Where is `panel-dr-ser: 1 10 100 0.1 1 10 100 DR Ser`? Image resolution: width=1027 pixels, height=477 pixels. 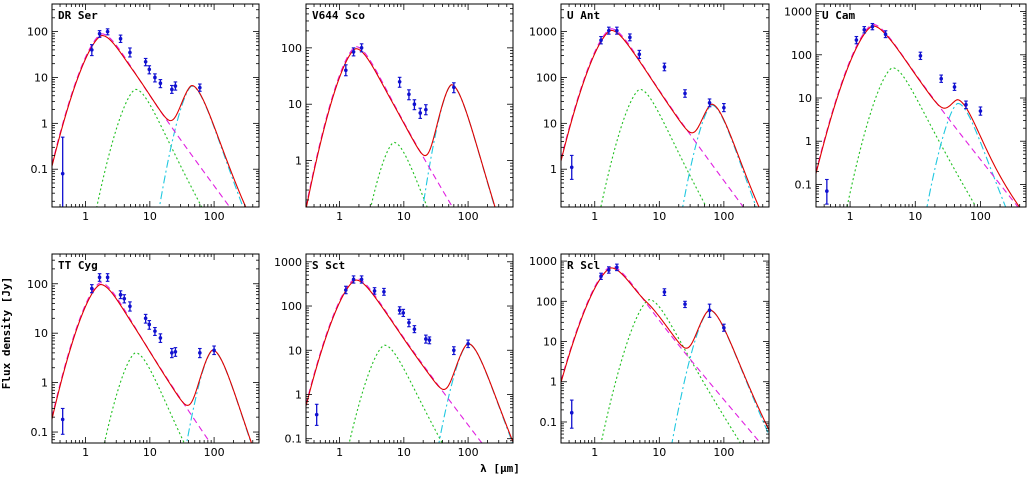
panel-dr-ser: 1 10 100 0.1 1 10 100 DR Ser is located at coordinates (143, 113).